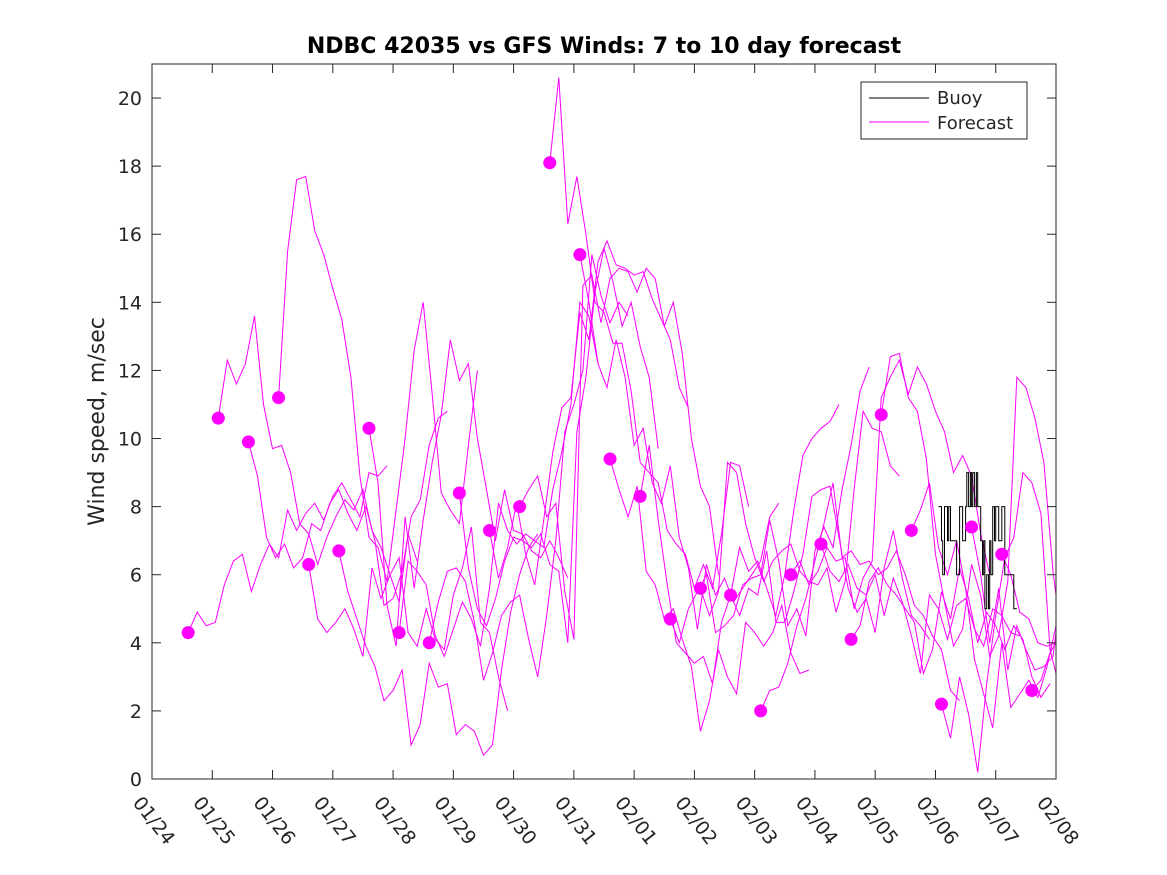 The width and height of the screenshot is (1167, 875). I want to click on y-tick-label: 18, so click(130, 167).